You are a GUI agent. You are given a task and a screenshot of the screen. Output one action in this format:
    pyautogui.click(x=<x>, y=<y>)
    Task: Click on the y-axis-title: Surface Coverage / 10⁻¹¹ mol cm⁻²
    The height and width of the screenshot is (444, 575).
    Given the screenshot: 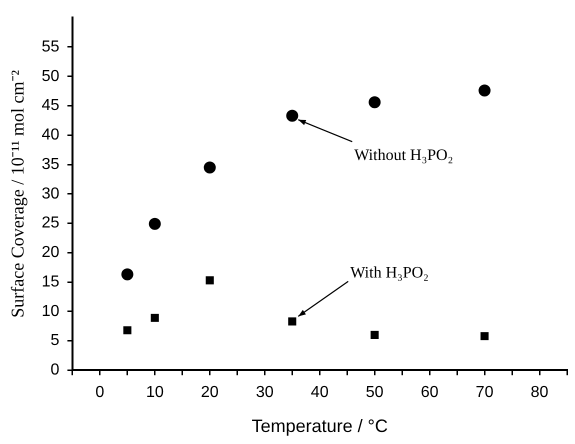 What is the action you would take?
    pyautogui.click(x=18, y=194)
    